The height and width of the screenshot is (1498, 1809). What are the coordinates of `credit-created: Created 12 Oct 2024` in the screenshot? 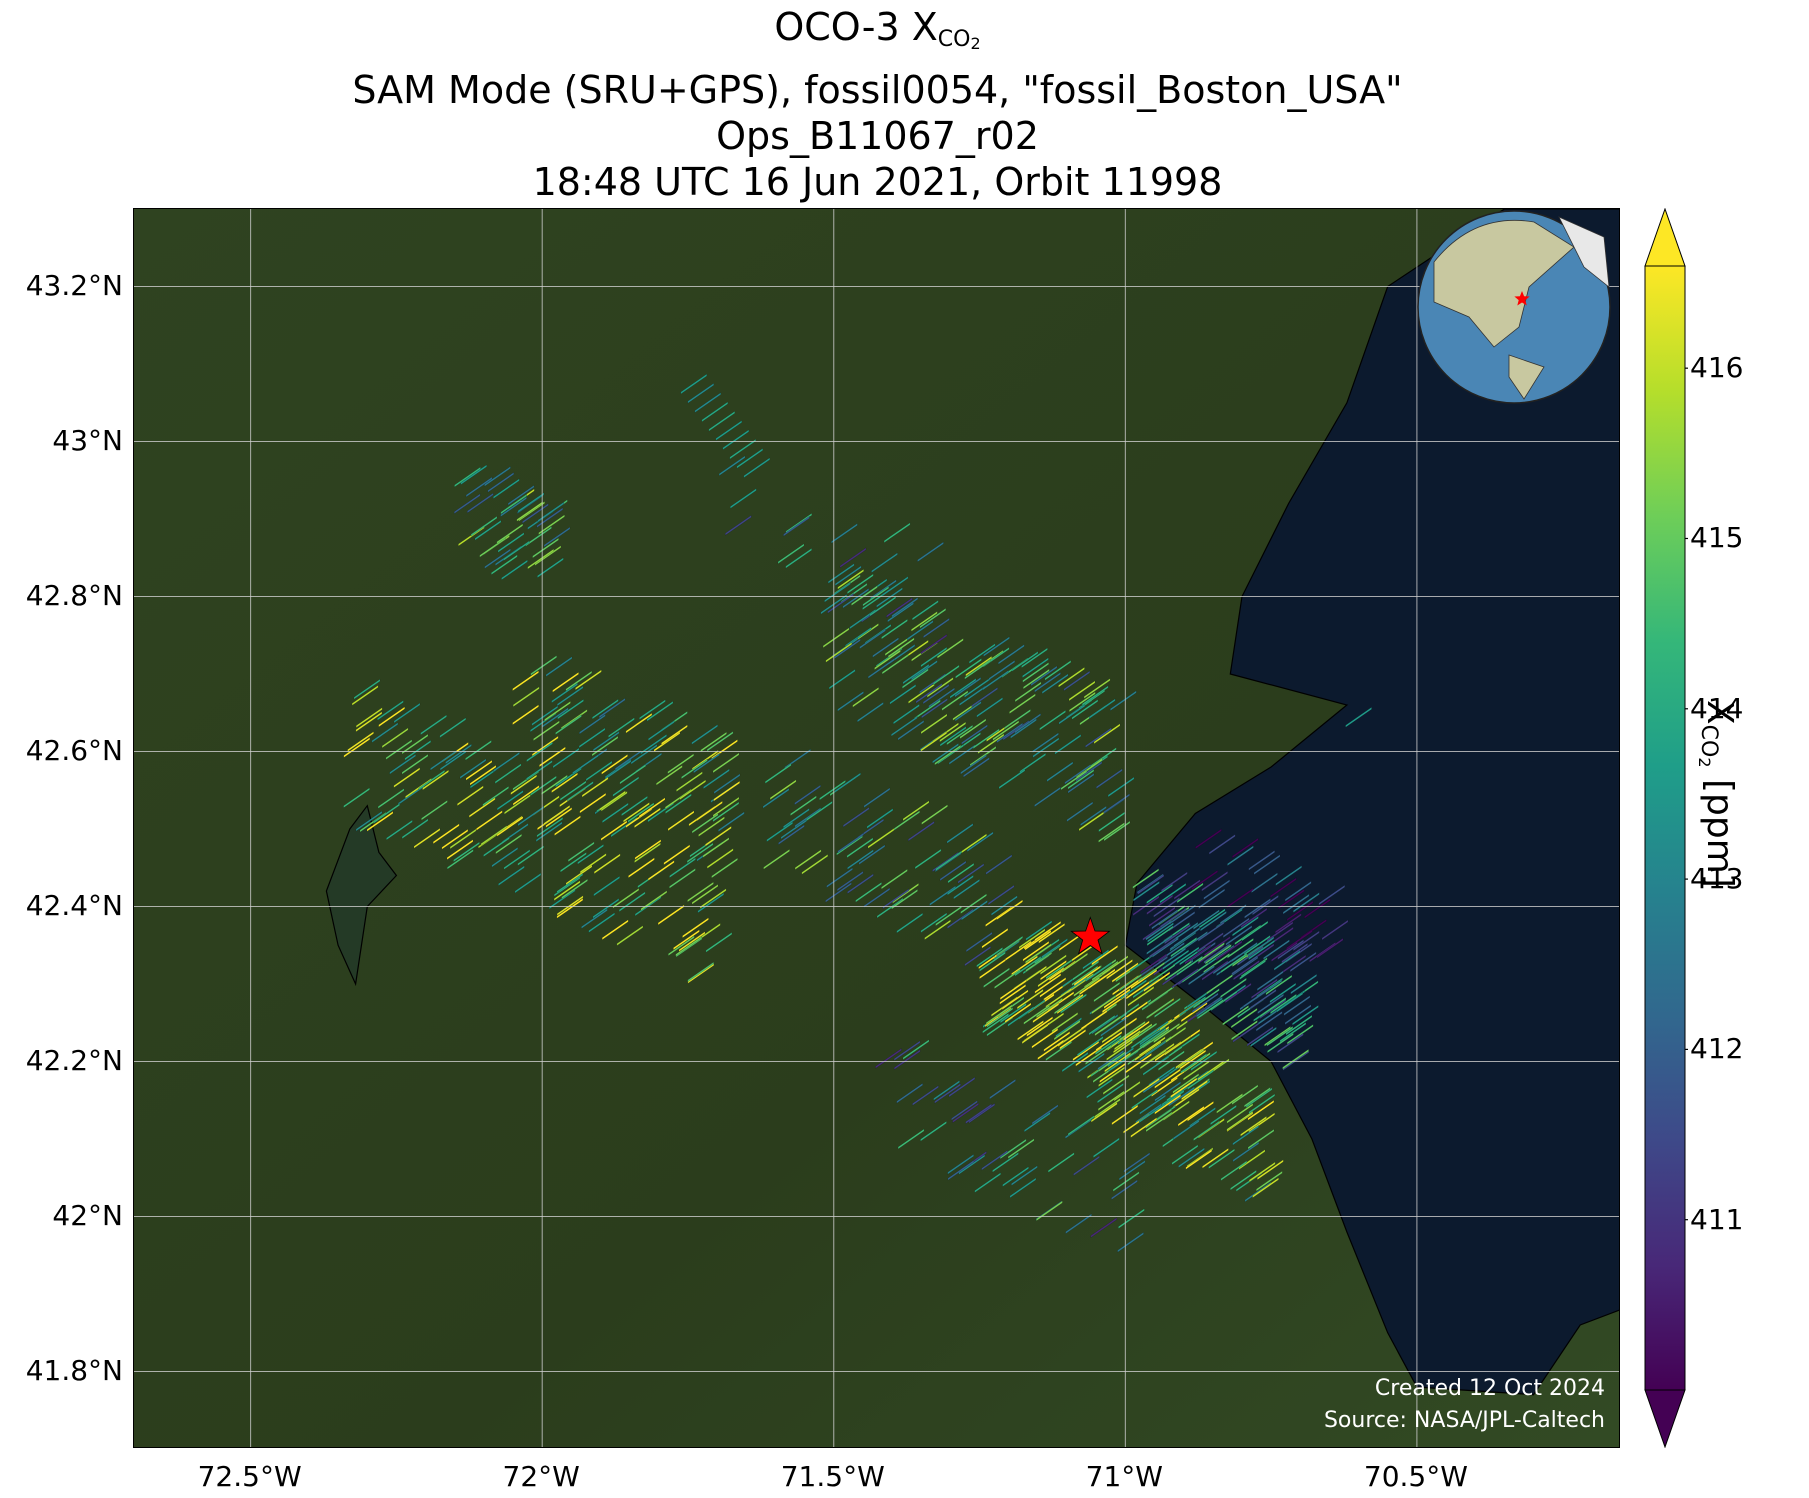 It's located at (1489, 1388).